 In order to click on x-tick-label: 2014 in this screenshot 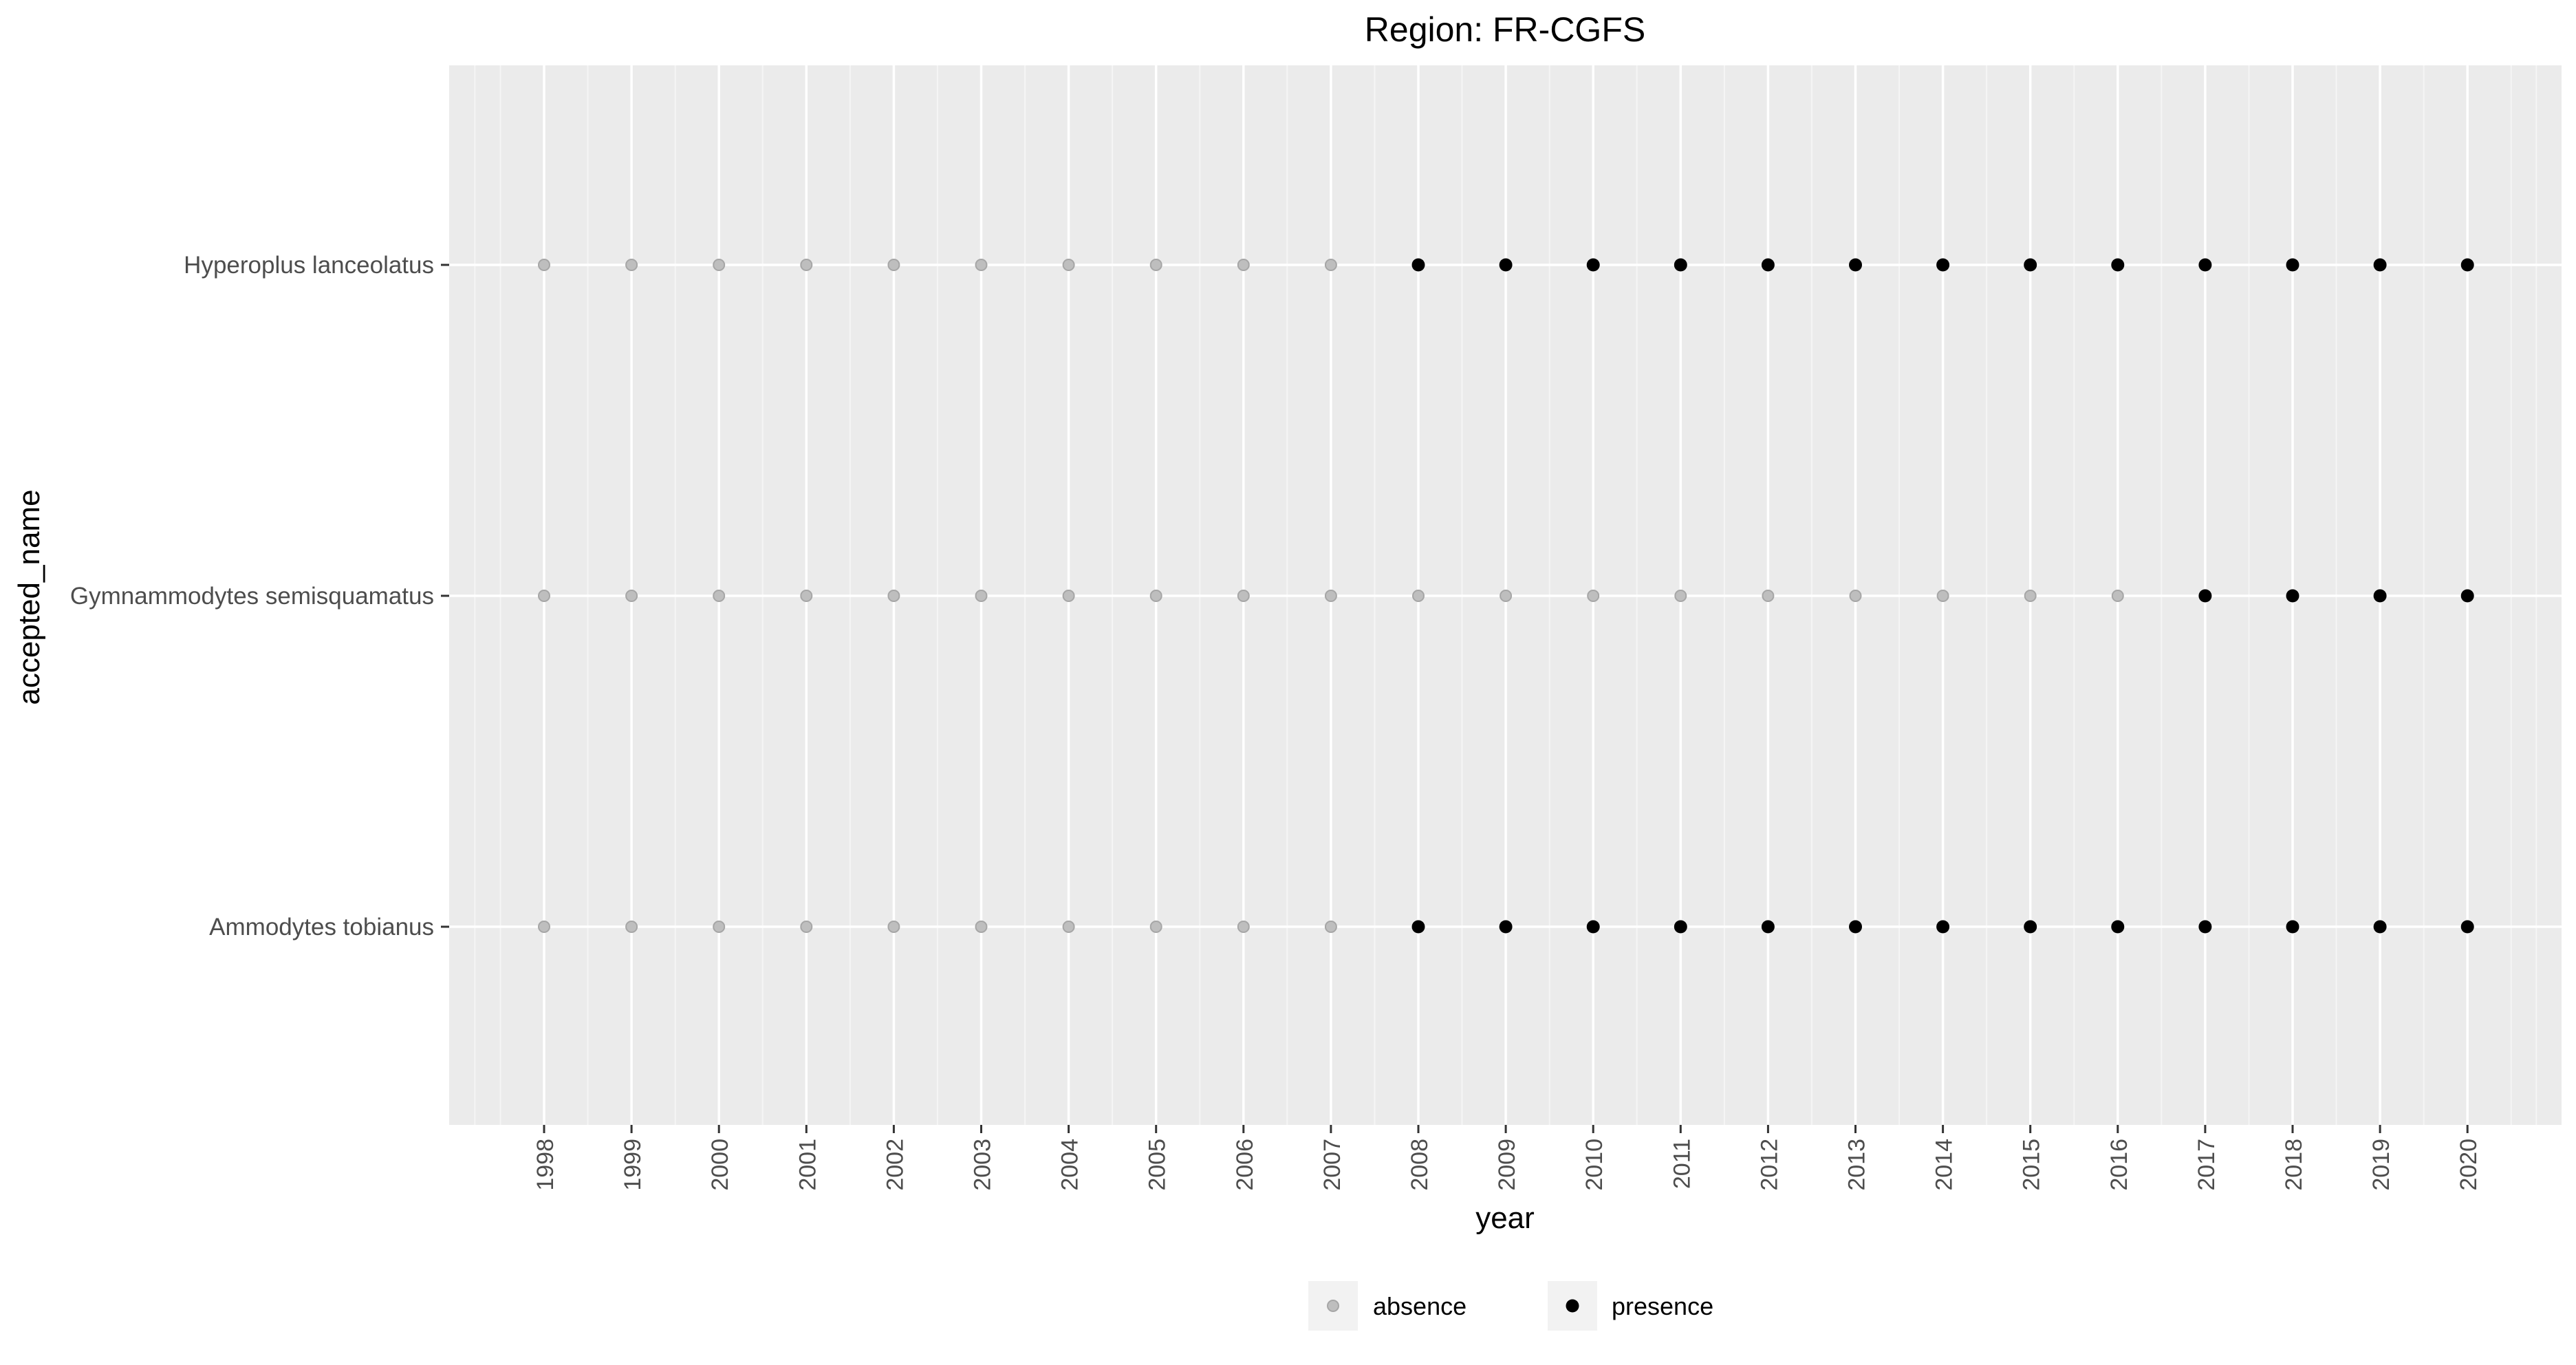, I will do `click(1944, 1165)`.